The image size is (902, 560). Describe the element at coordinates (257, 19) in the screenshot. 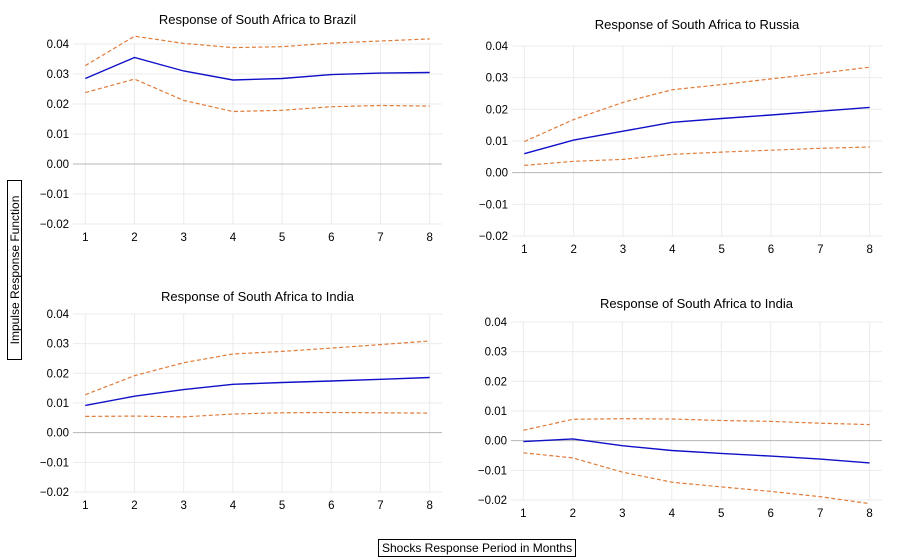

I see `panel-title: Response of South Africa to Brazil` at that location.